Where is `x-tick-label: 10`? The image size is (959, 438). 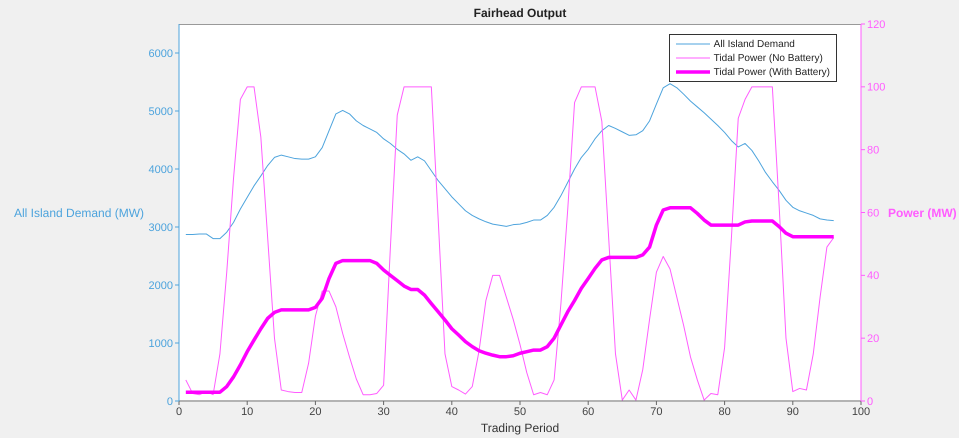
x-tick-label: 10 is located at coordinates (247, 412).